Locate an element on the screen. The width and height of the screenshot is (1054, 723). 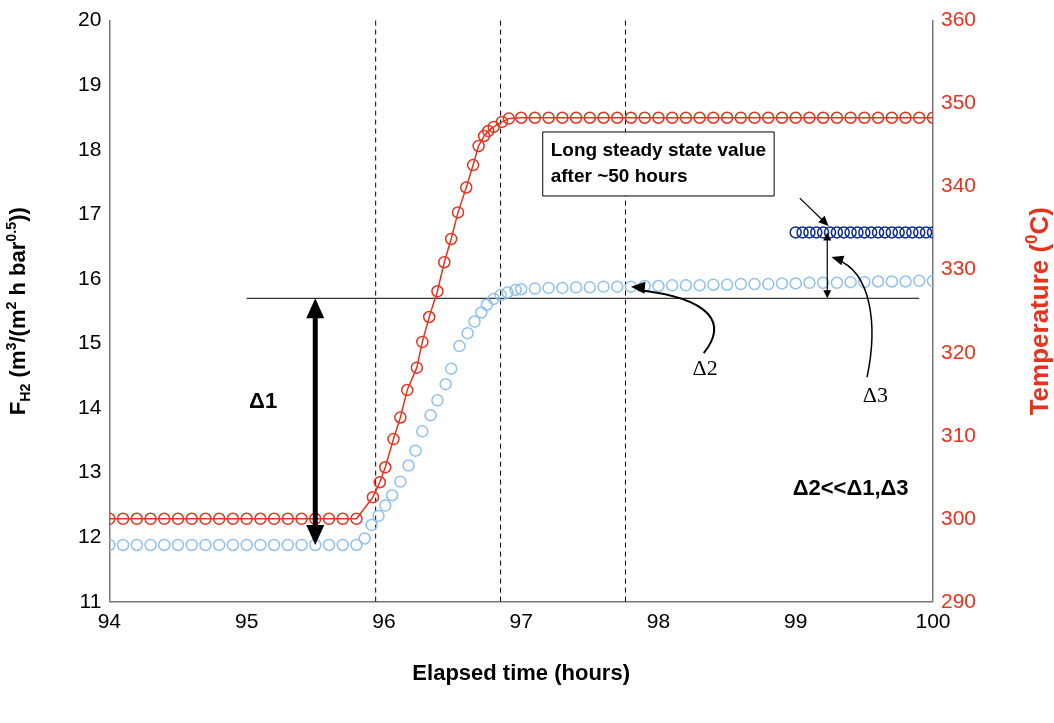
x-tick-label: 100 is located at coordinates (933, 621).